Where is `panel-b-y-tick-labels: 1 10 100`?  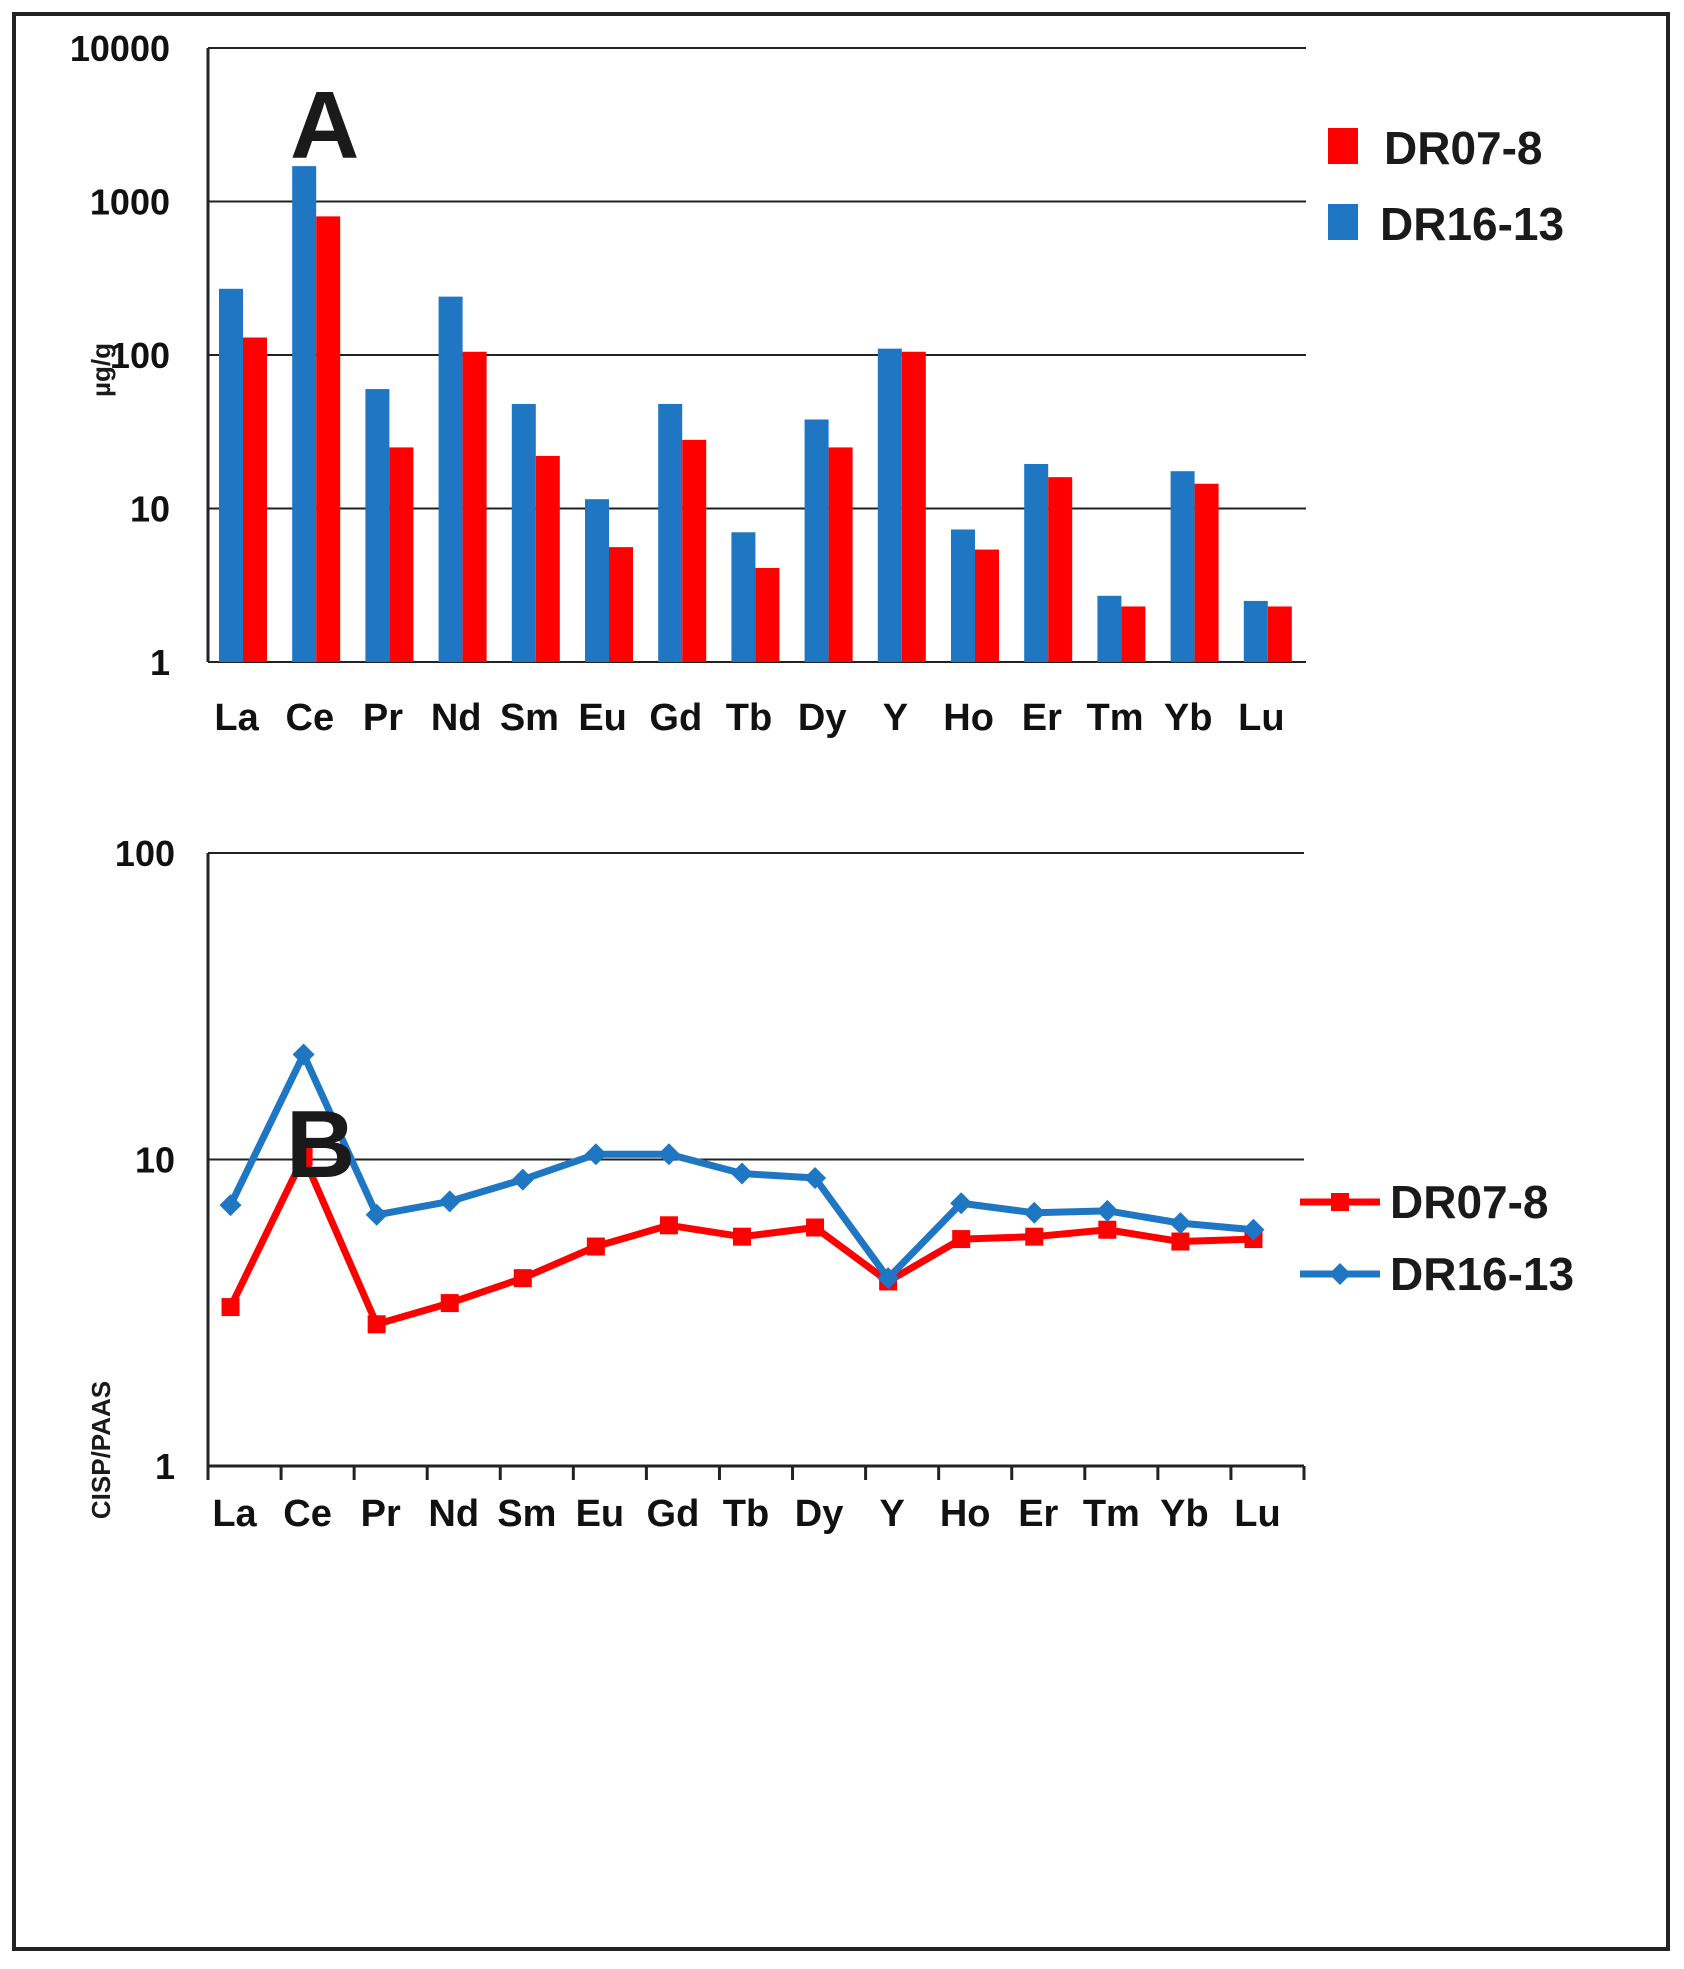
panel-b-y-tick-labels: 1 10 100 is located at coordinates (145, 1160).